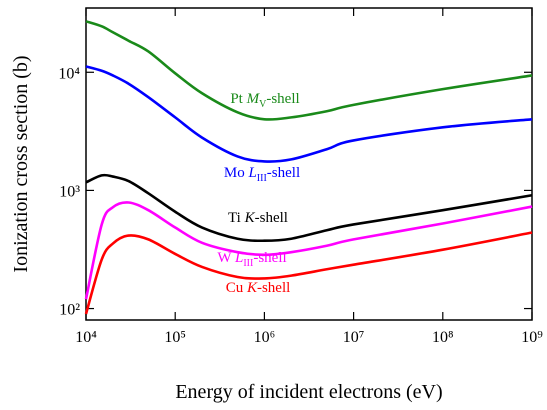  I want to click on series-label: Mo LIII-shell, so click(262, 174).